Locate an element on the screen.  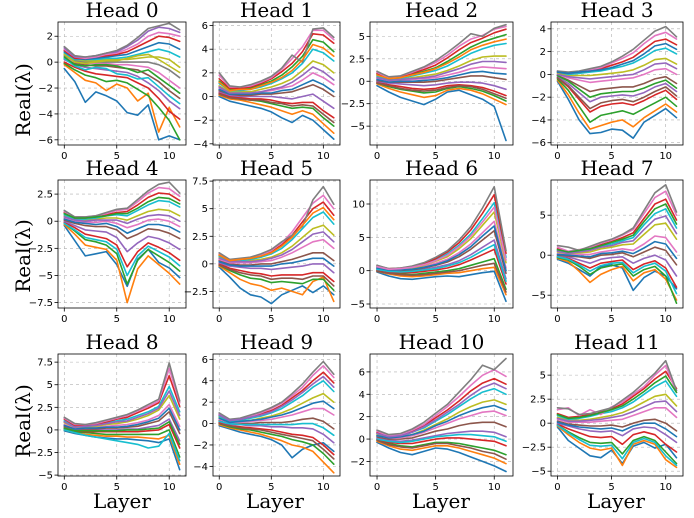
subplot-head-9: Head 9 0 5 10 −4 −2 0 2 4 6 is located at coordinates (267, 411).